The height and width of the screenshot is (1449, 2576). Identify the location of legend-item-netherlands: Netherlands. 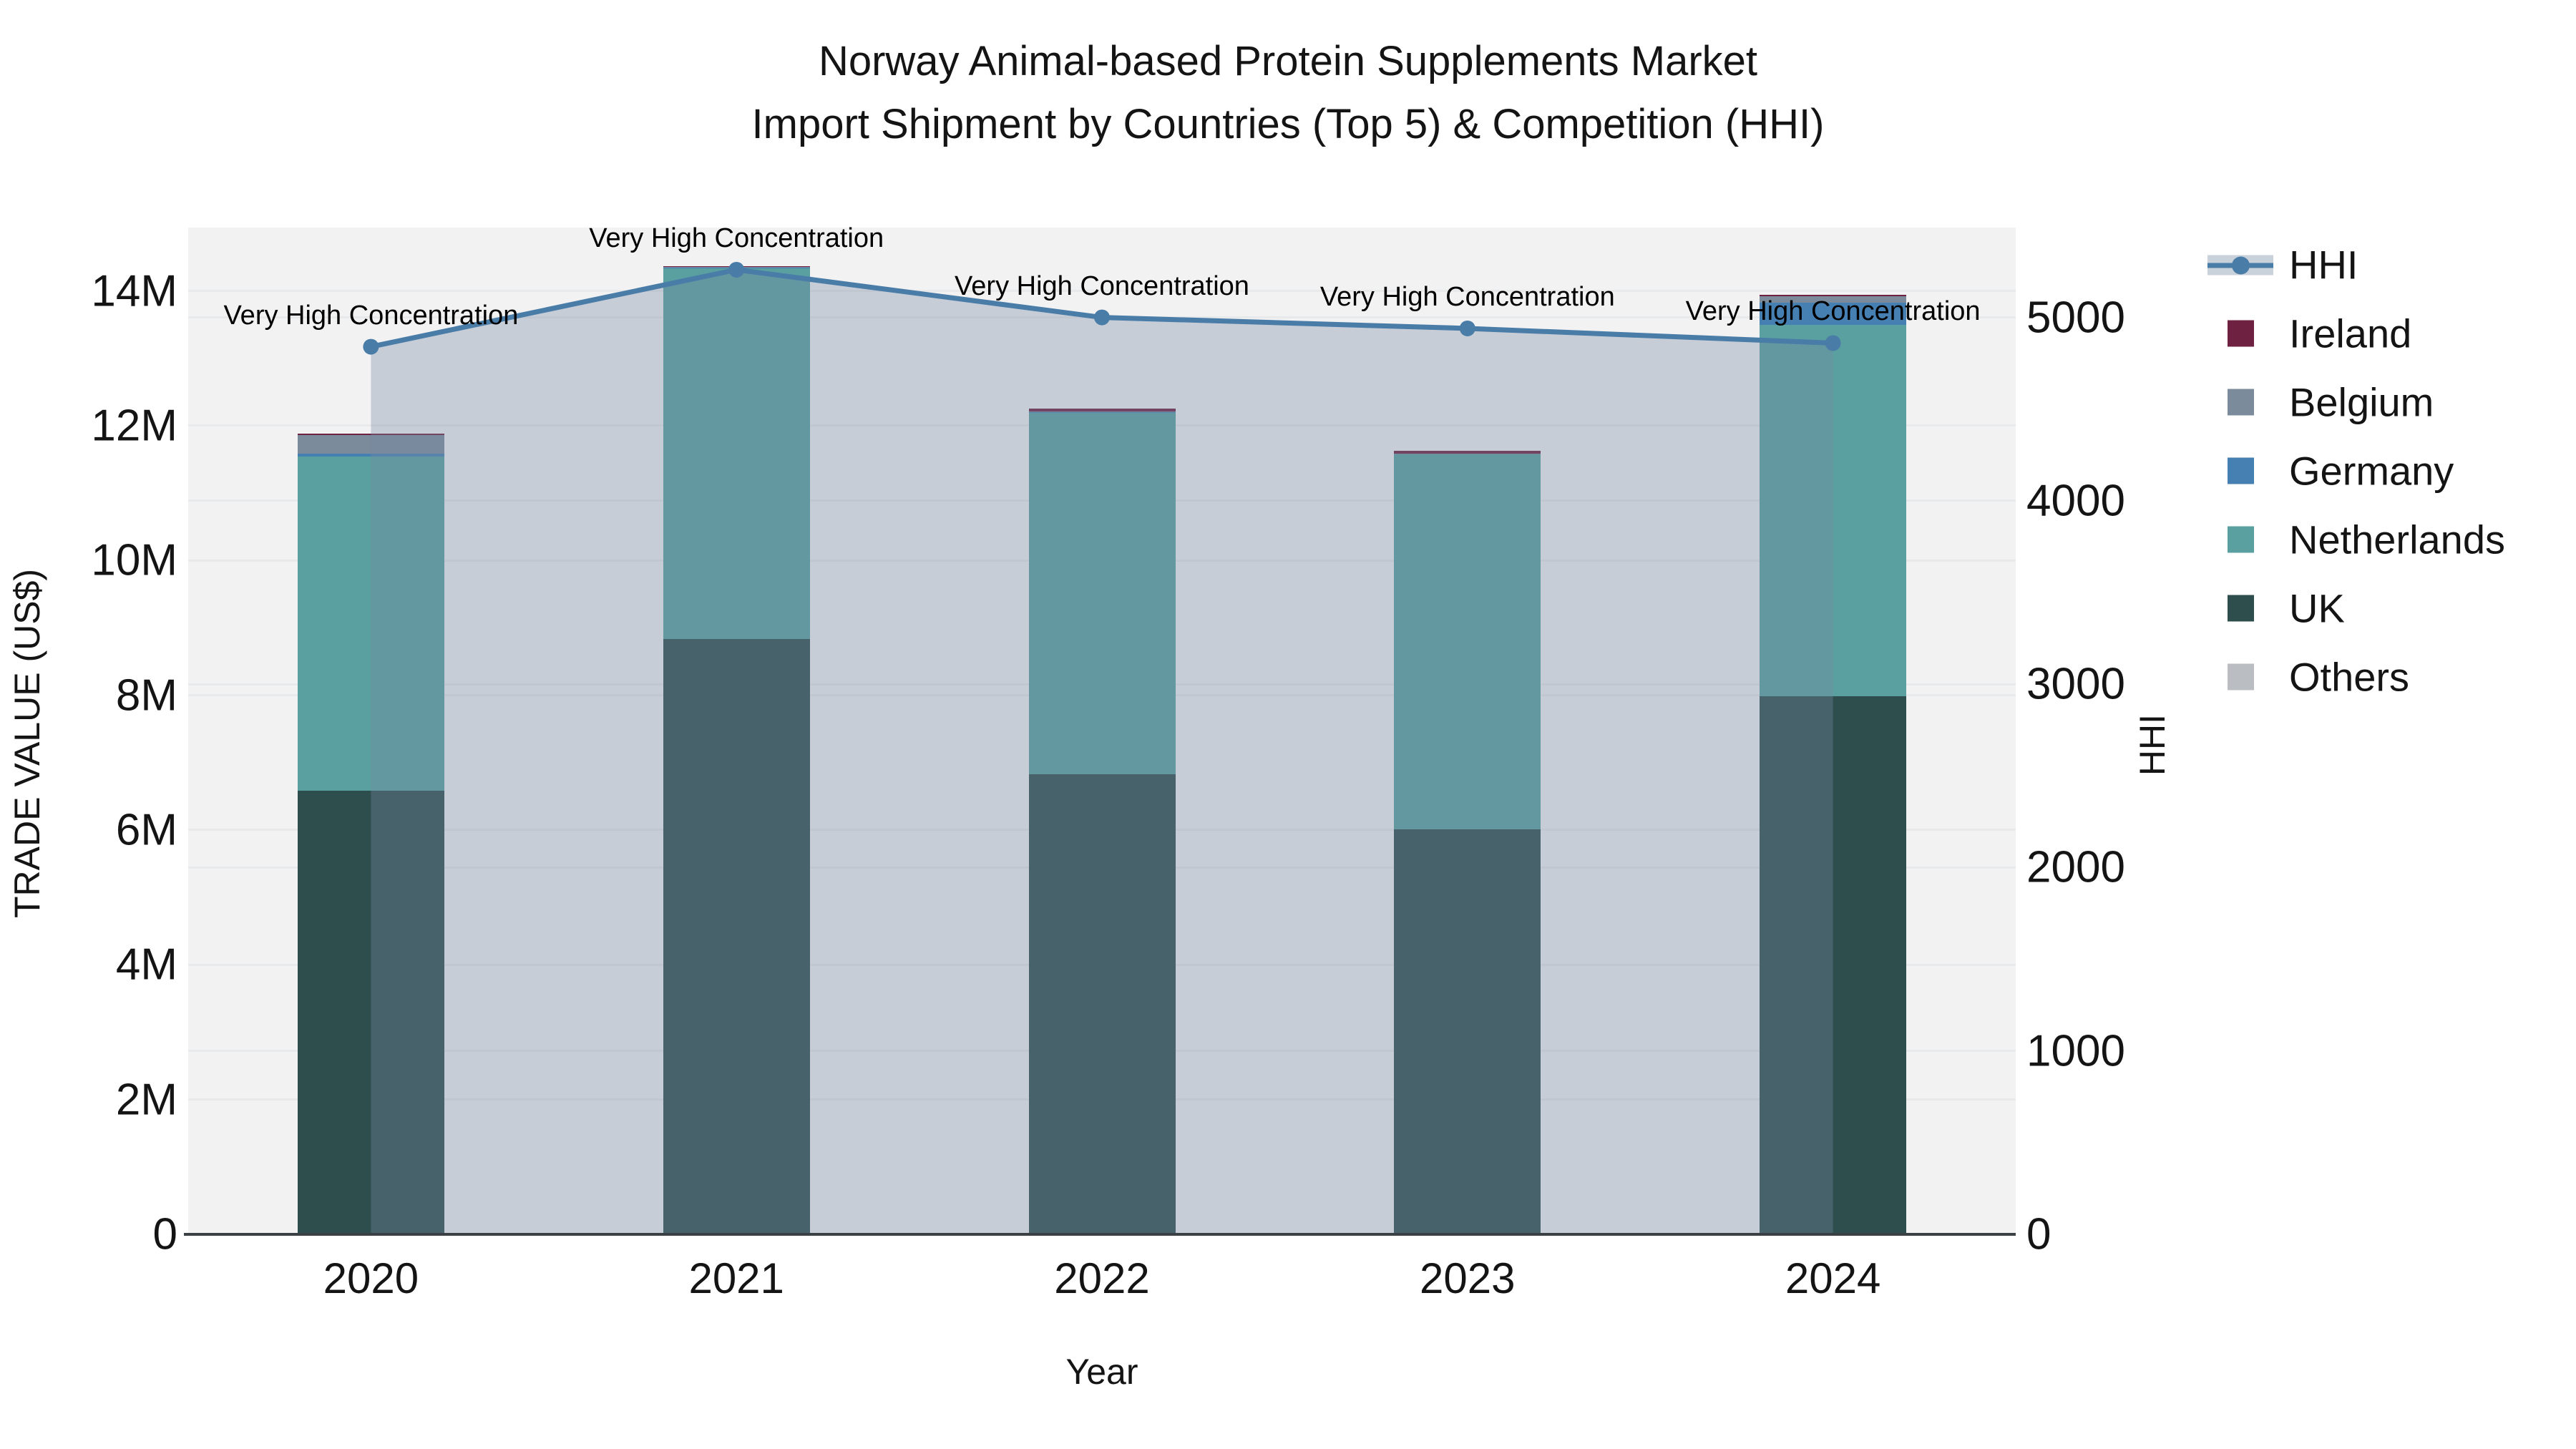
(2356, 540).